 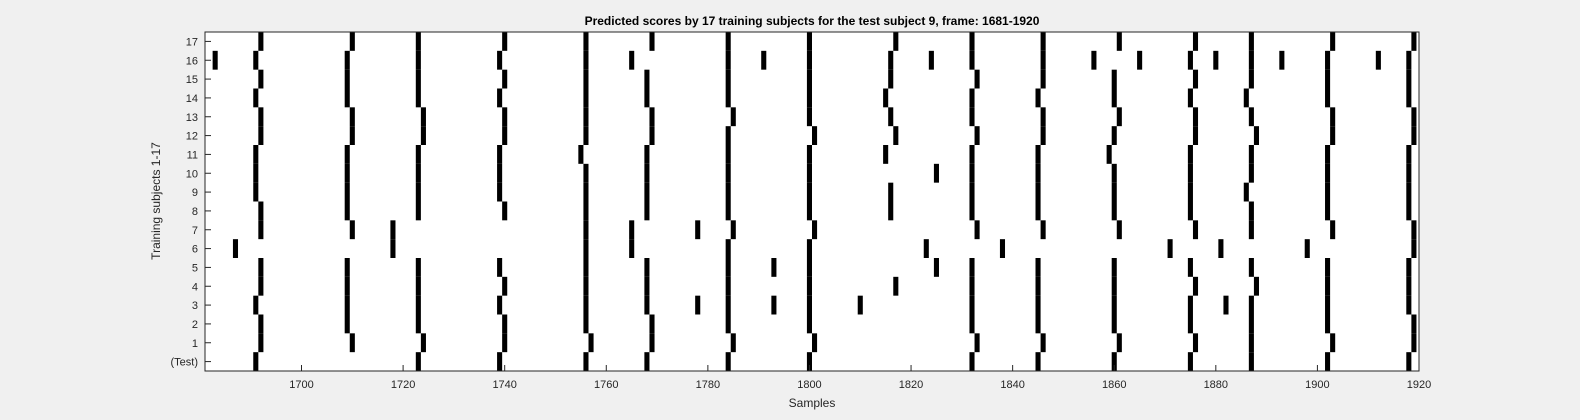 What do you see at coordinates (708, 385) in the screenshot?
I see `x-tick-label-1780: 1780` at bounding box center [708, 385].